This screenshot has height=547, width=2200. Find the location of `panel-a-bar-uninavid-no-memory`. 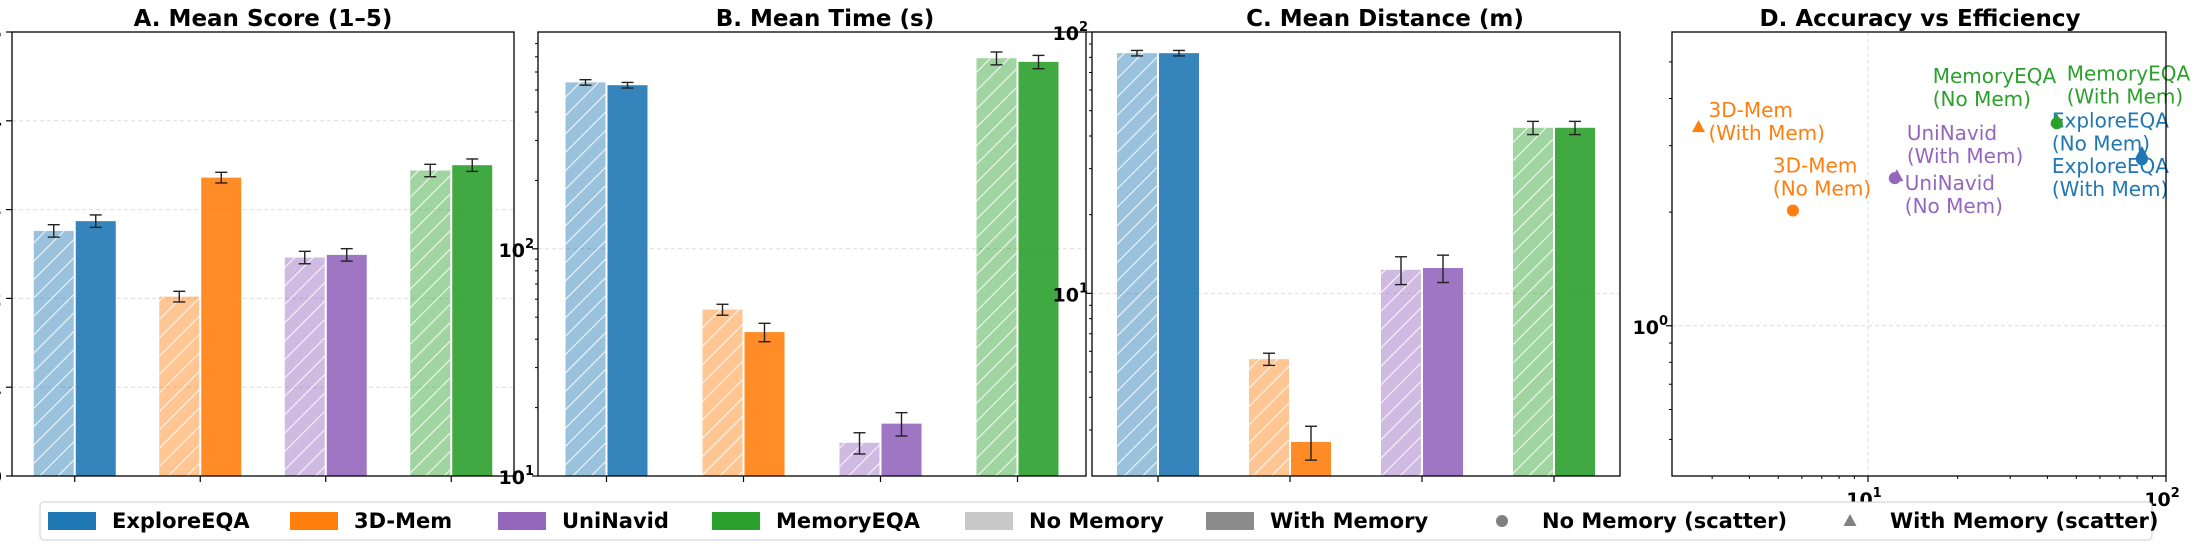

panel-a-bar-uninavid-no-memory is located at coordinates (304, 366).